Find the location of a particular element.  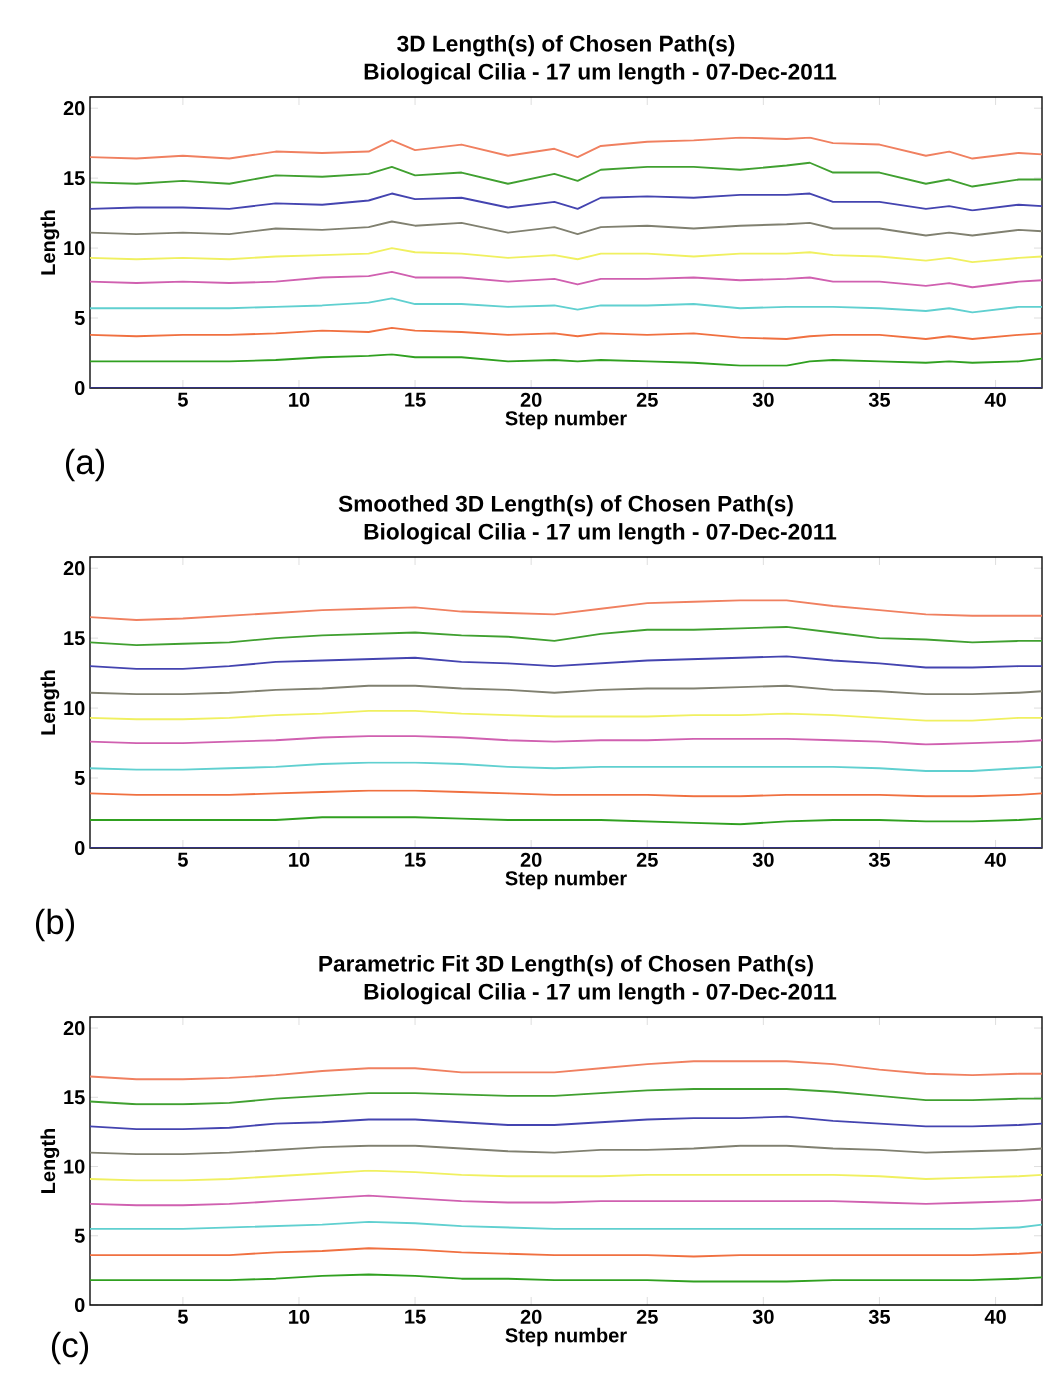

chart-title: 3D Length(s) of Chosen Path(s) is located at coordinates (566, 46).